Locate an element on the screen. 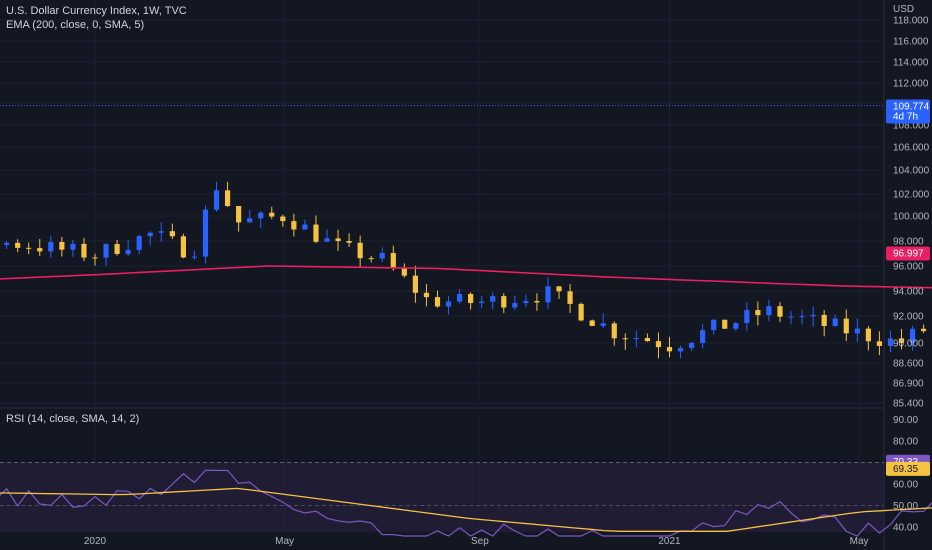 This screenshot has height=550, width=932. rsi-ma-line is located at coordinates (466, 509).